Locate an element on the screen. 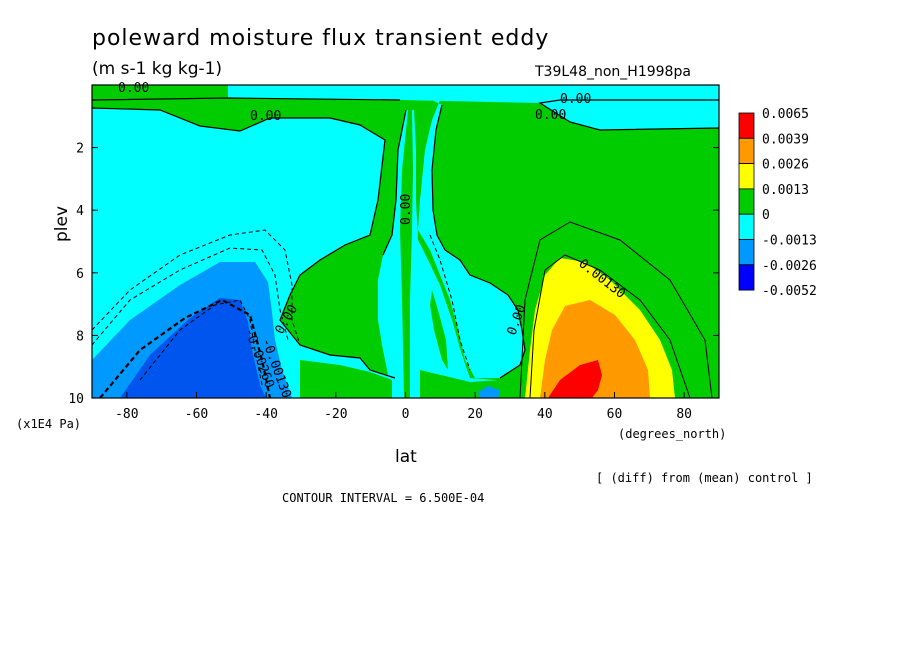 This screenshot has height=654, width=904. contour-zero-south is located at coordinates (243, 243).